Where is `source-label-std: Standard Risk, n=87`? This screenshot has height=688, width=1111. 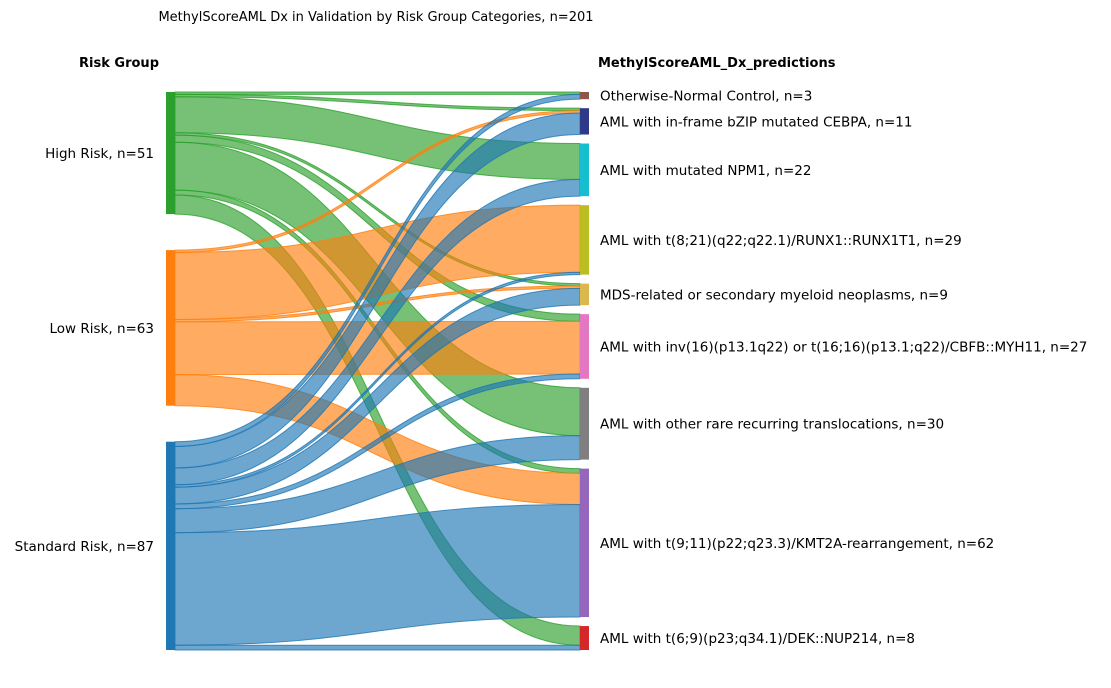
source-label-std: Standard Risk, n=87 is located at coordinates (84, 547).